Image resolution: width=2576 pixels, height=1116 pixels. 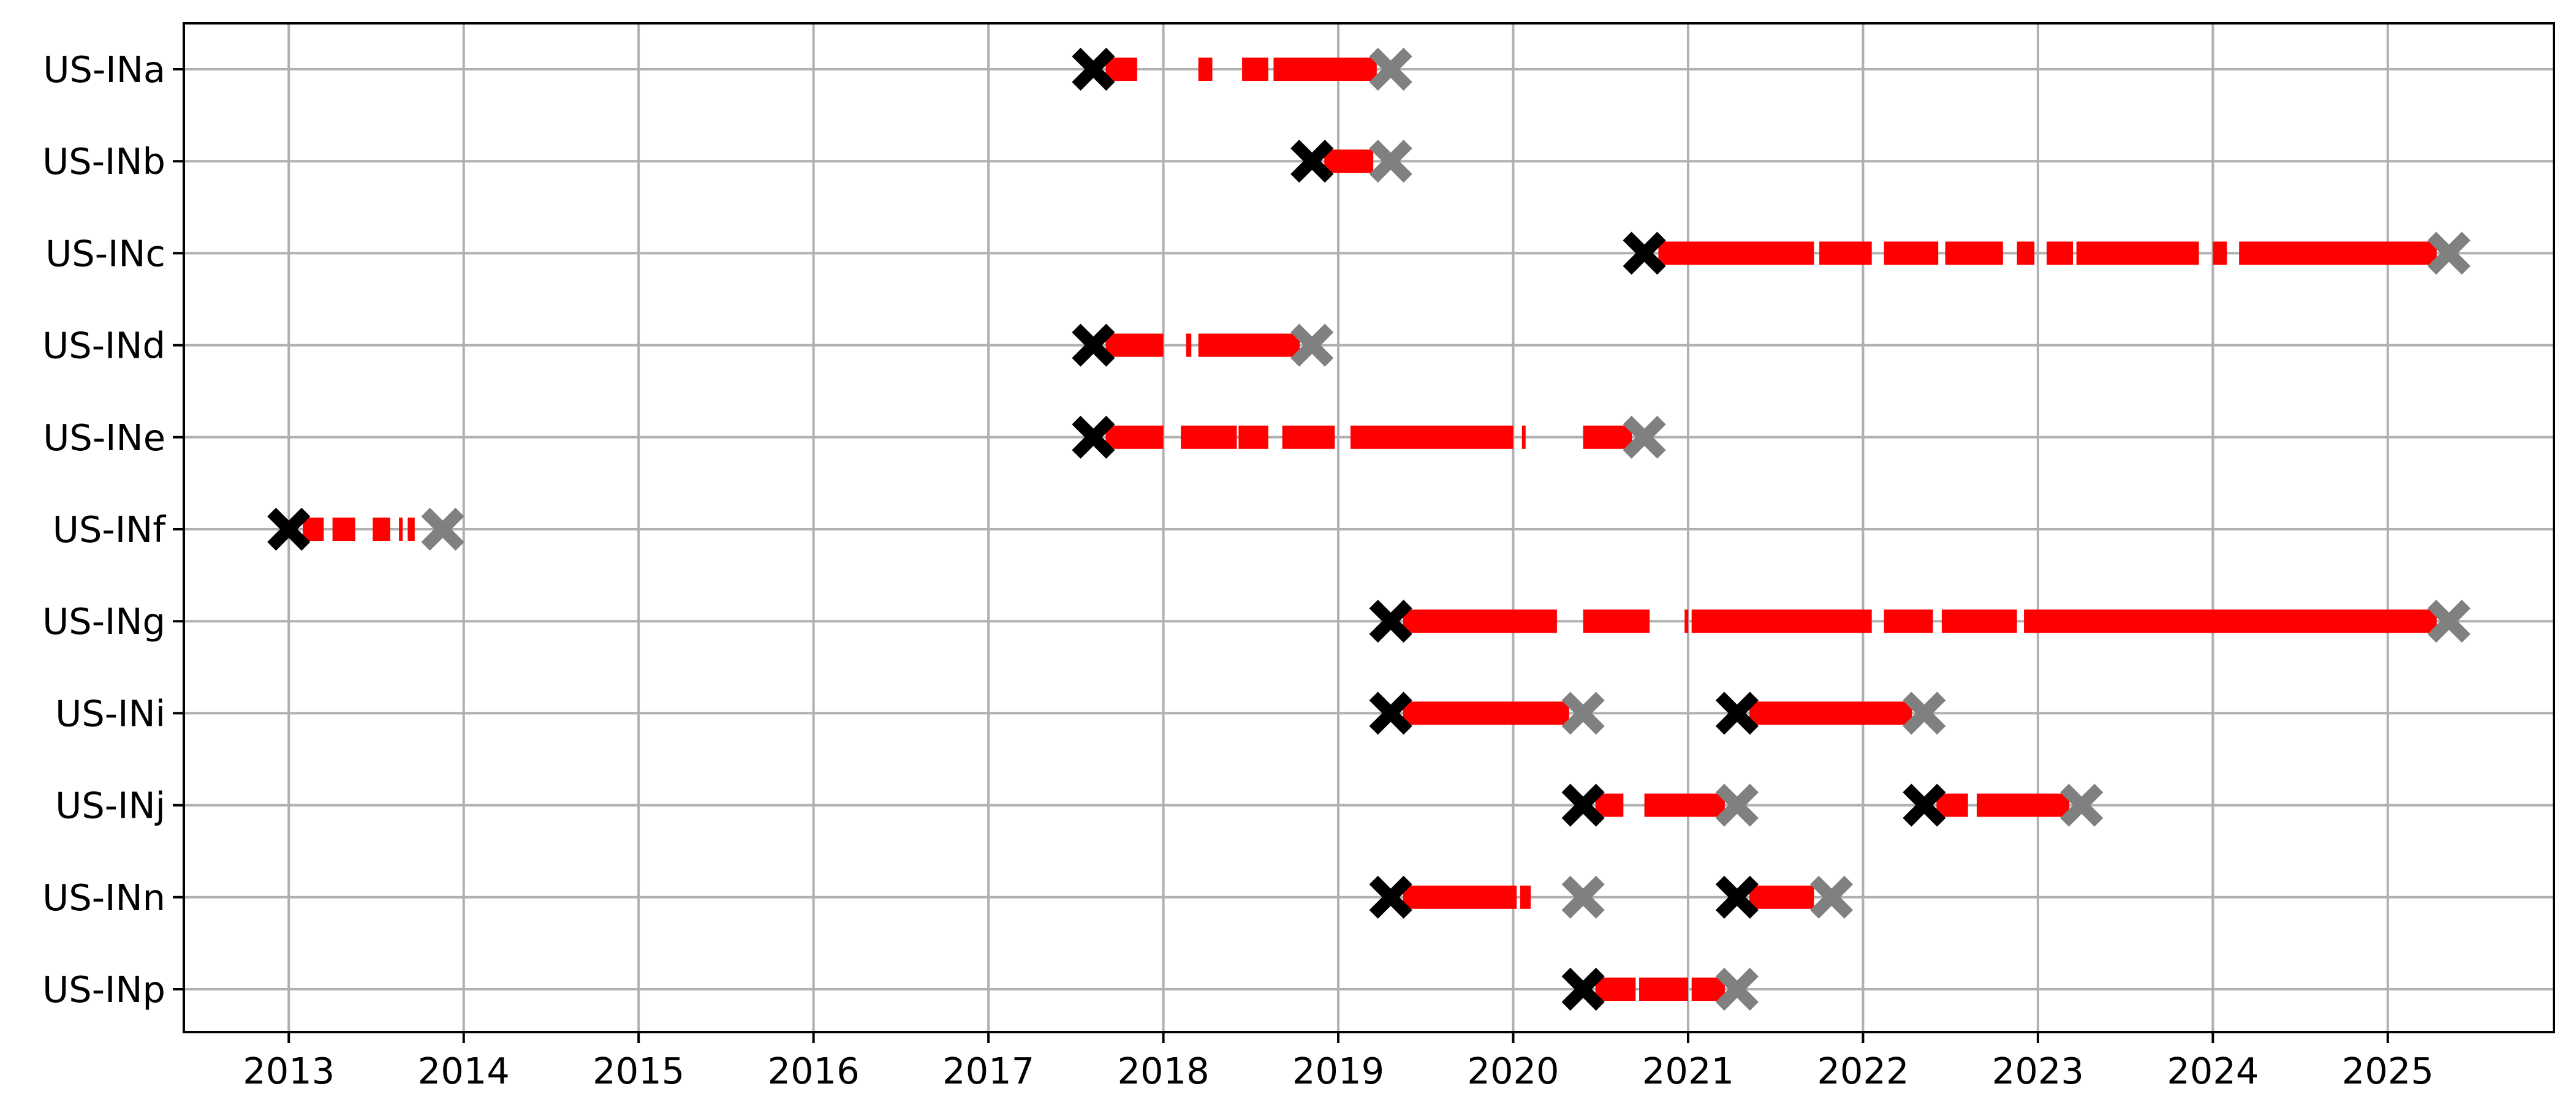 I want to click on y-tick-label: US-INa, so click(x=104, y=69).